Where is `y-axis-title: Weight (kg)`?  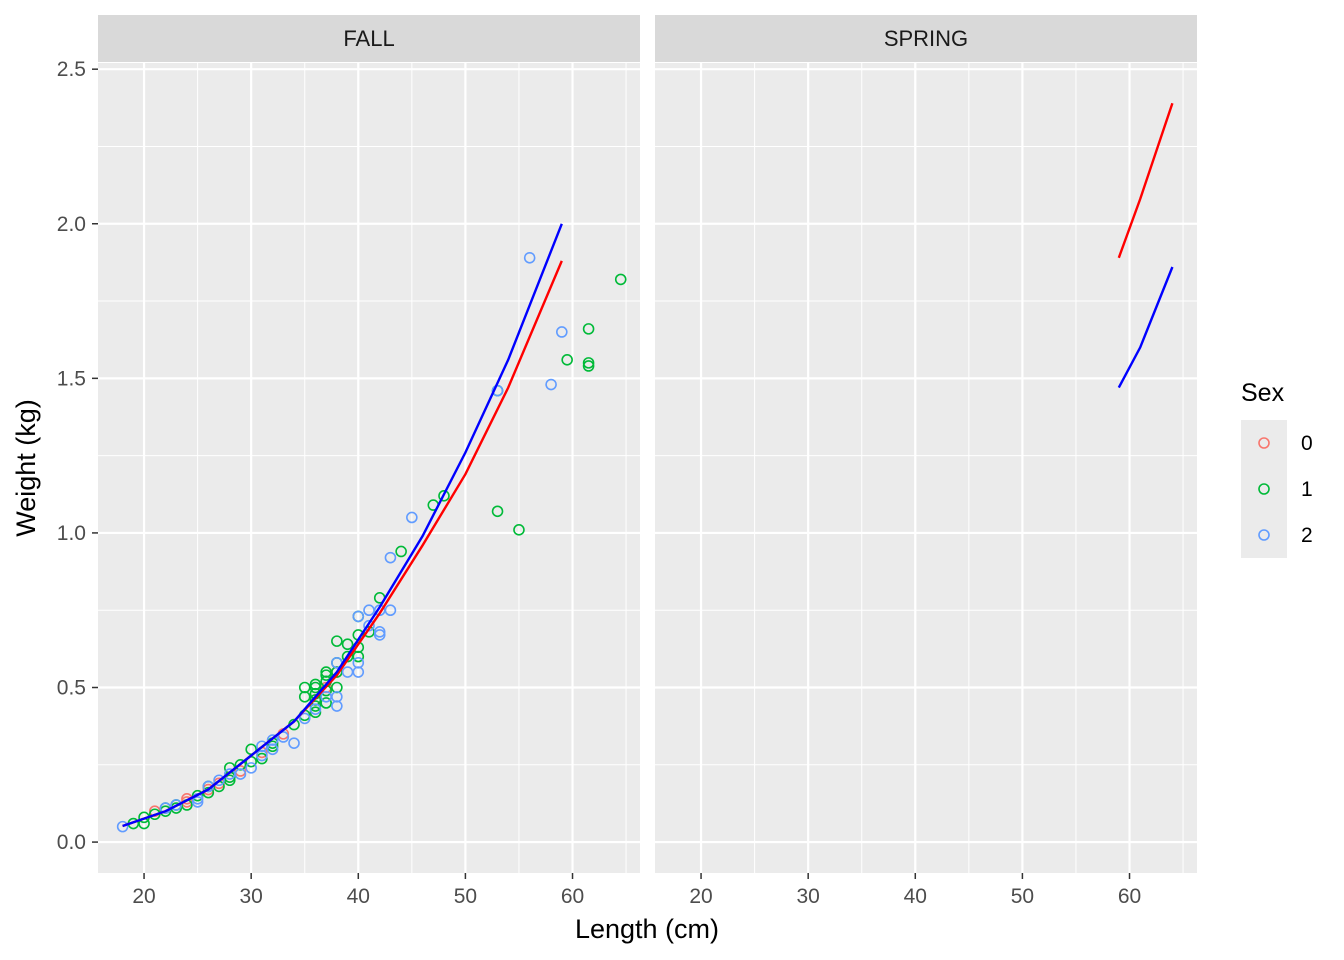
y-axis-title: Weight (kg) is located at coordinates (26, 468).